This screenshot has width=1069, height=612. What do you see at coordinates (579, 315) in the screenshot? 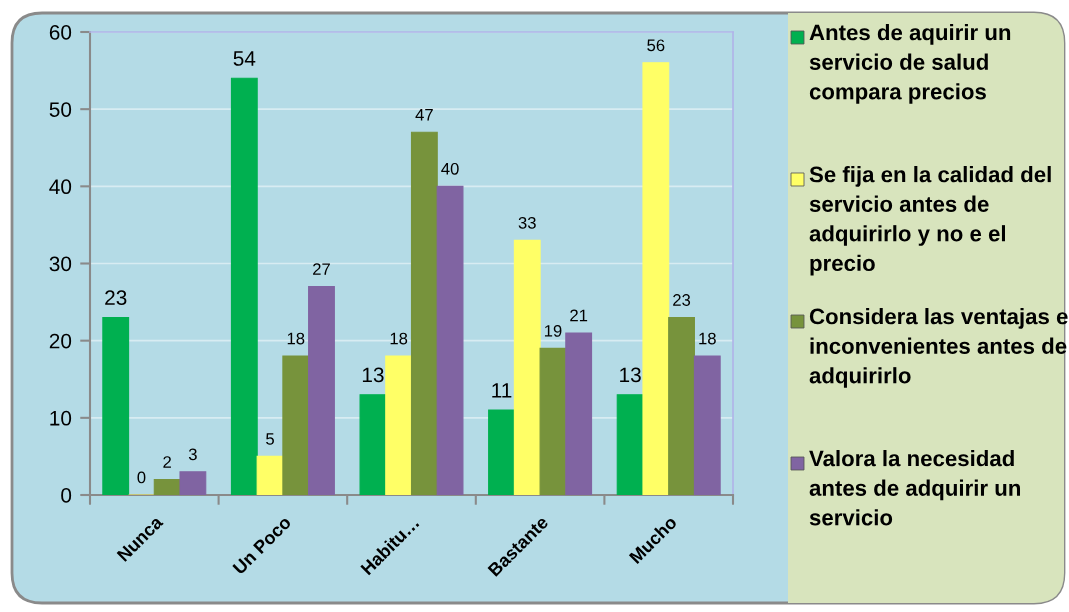
I see `data-label: 21` at bounding box center [579, 315].